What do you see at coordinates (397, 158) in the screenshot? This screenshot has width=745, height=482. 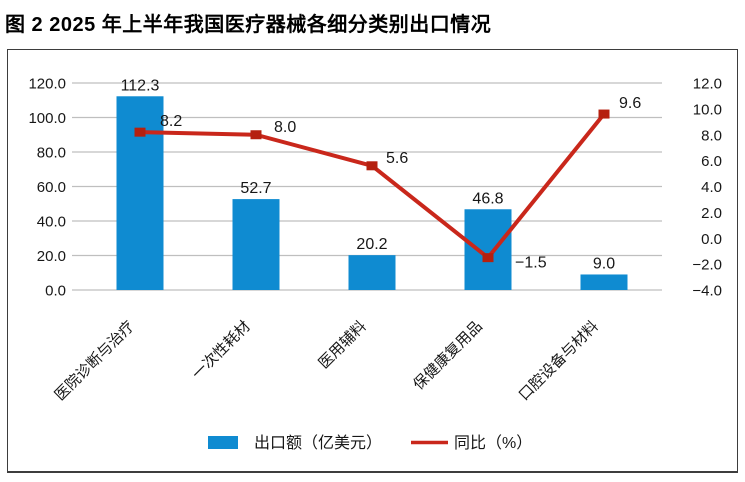 I see `line-value-label: 5.6` at bounding box center [397, 158].